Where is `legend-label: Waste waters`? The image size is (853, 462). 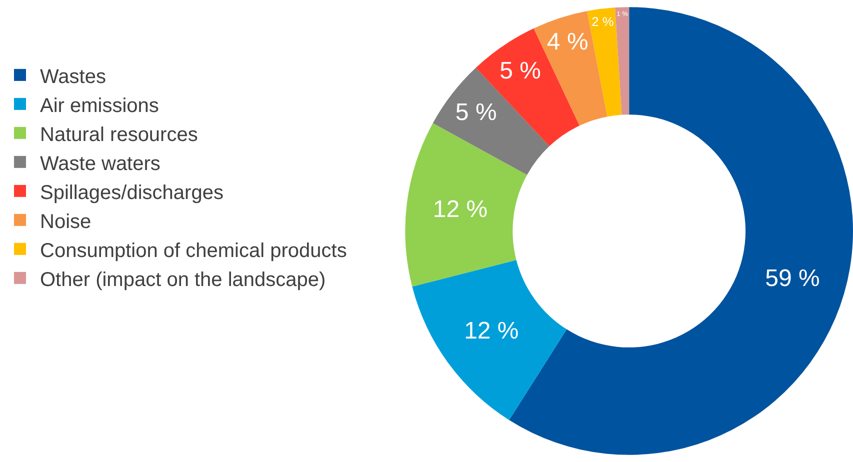
legend-label: Waste waters is located at coordinates (100, 163).